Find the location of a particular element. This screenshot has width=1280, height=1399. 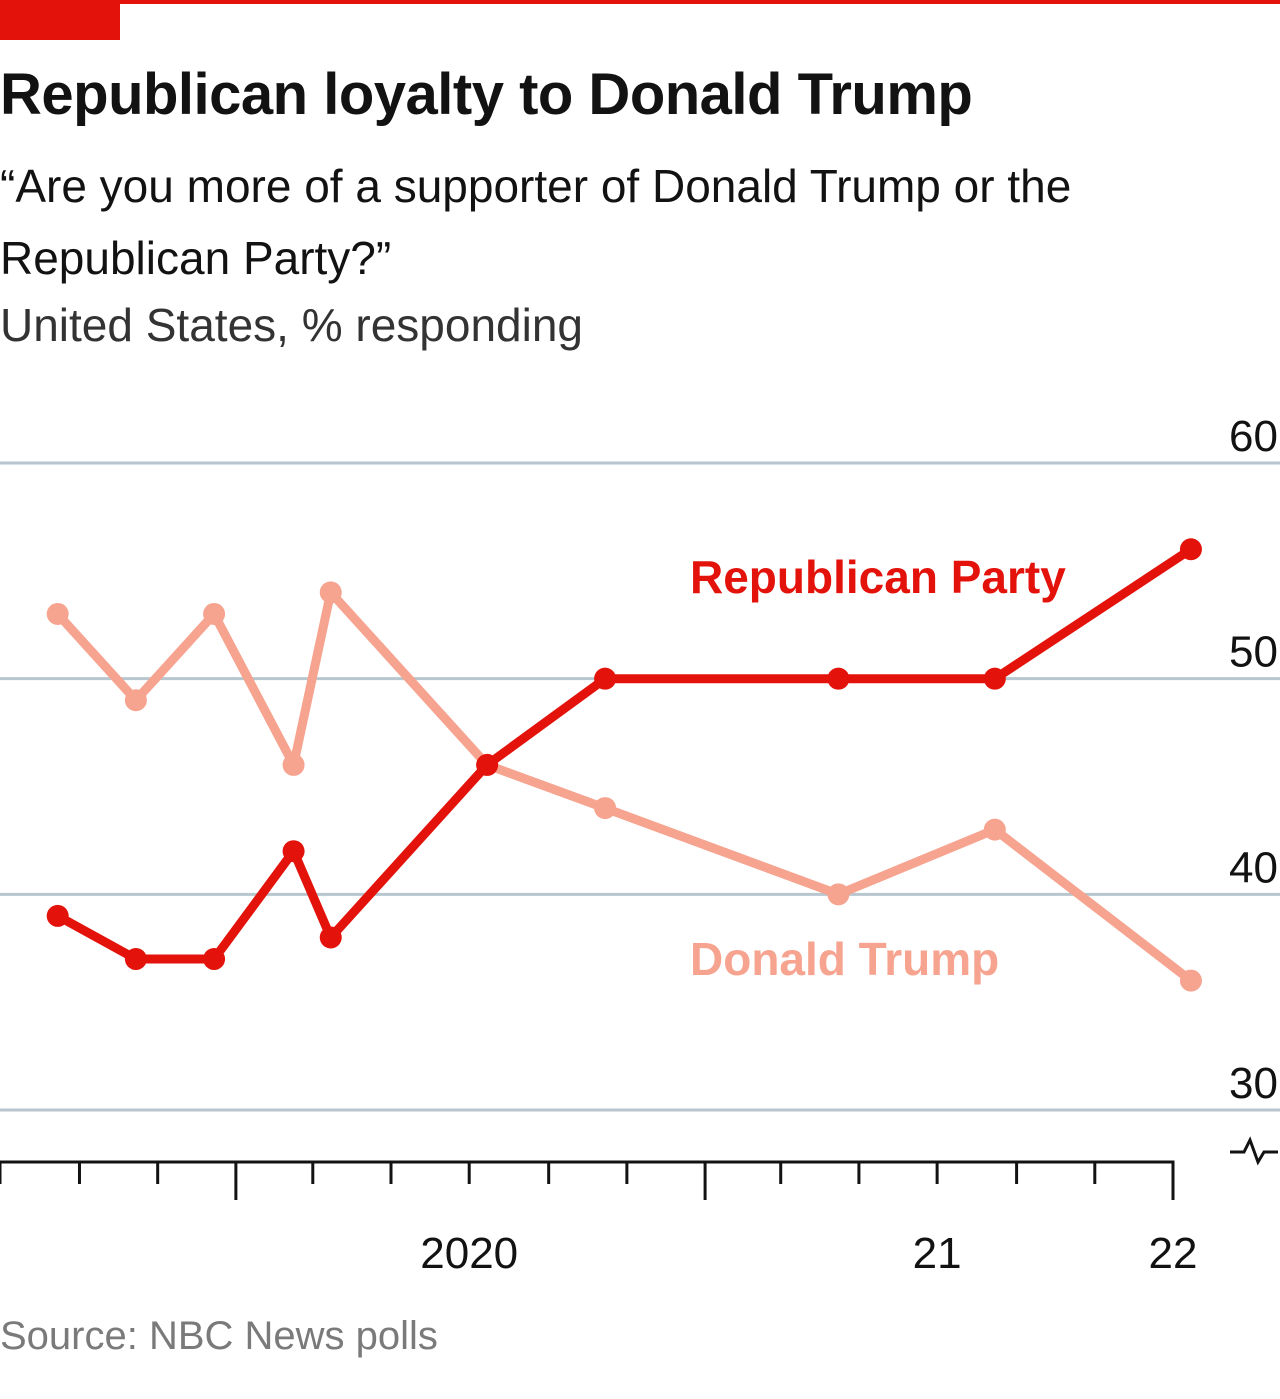

y-tick-label-30: 30 is located at coordinates (1253, 1083).